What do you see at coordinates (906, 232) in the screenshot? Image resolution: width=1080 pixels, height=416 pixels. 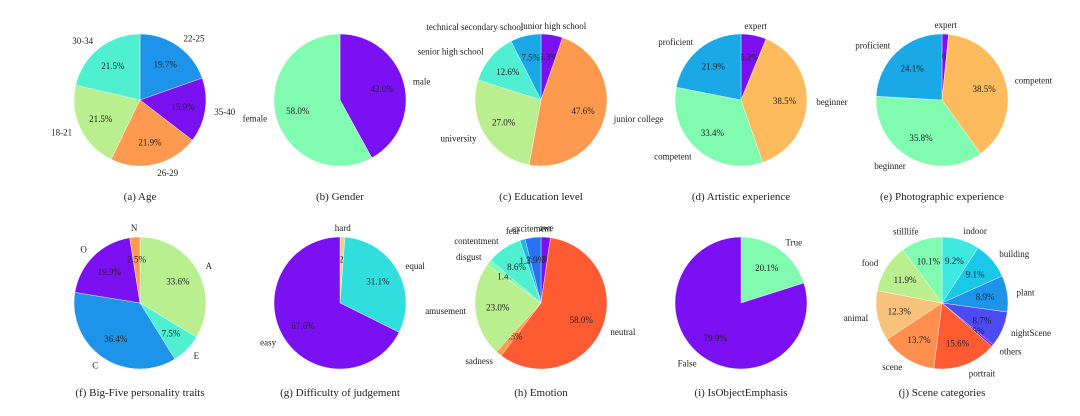 I see `slice-category-label: stilllife` at bounding box center [906, 232].